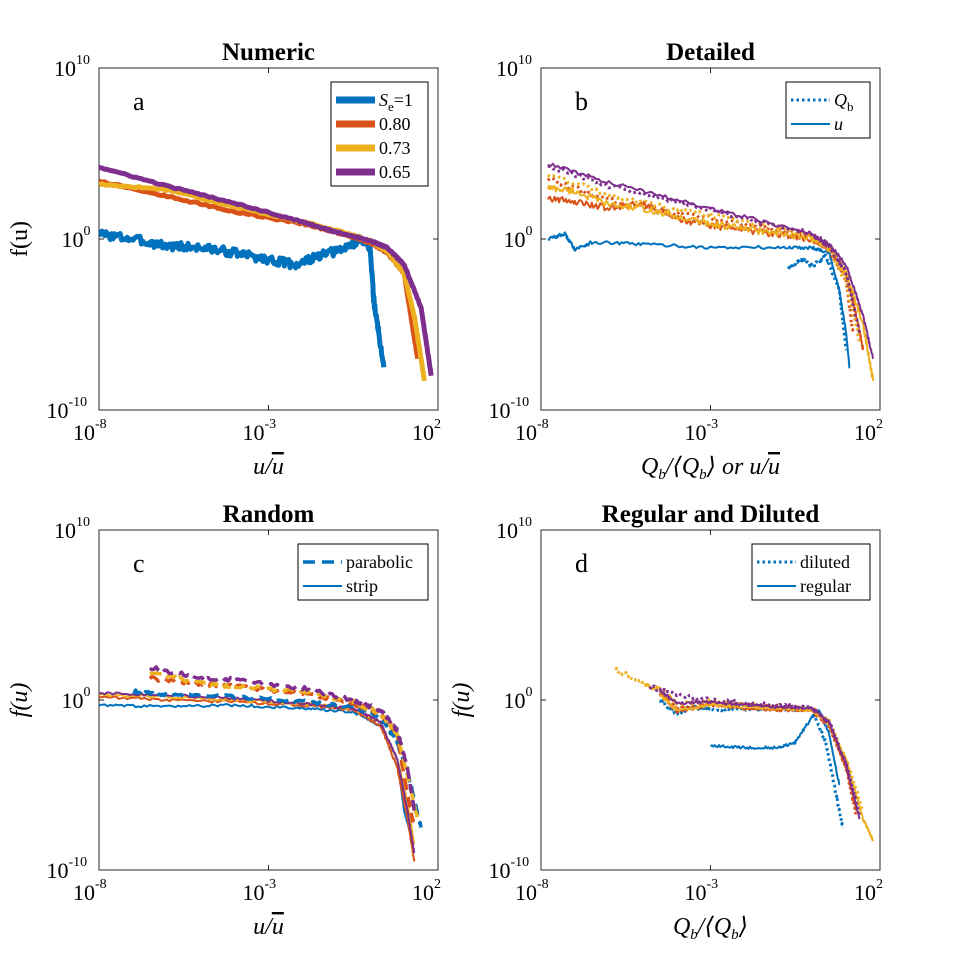 The image size is (961, 963). Describe the element at coordinates (269, 514) in the screenshot. I see `panel-title: Random` at that location.